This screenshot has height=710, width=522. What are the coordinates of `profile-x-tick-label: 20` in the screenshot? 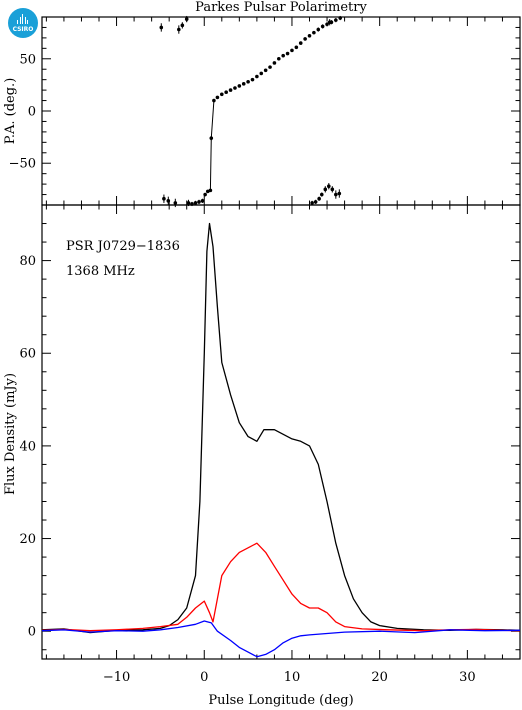 It's located at (379, 677).